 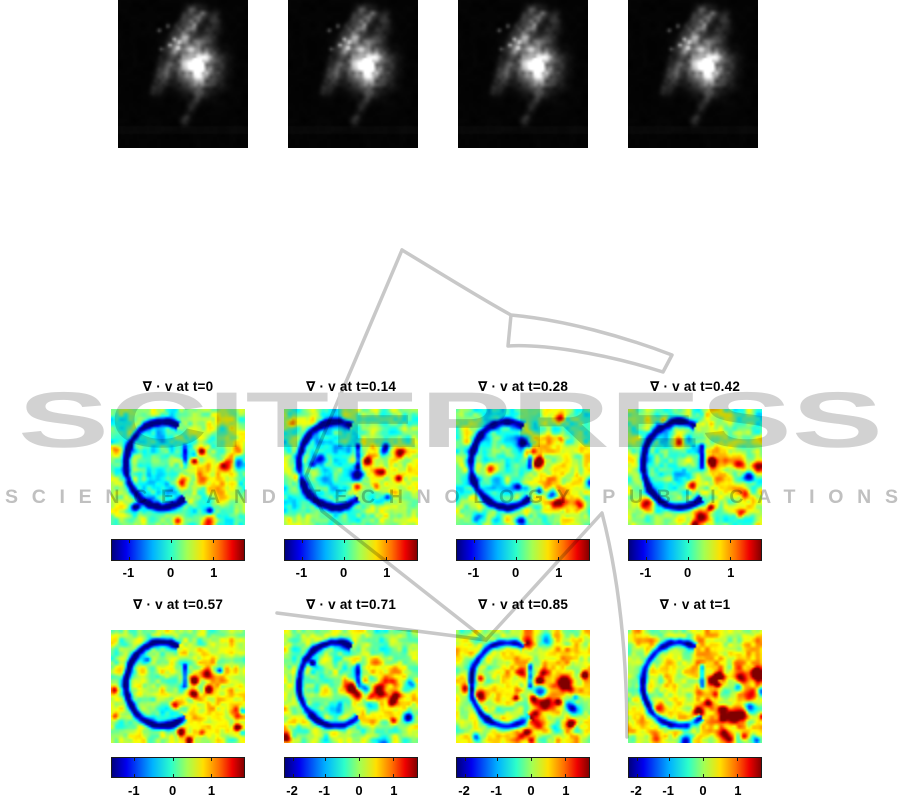 I want to click on colorbar-ticklabels-r1c3: -1 0 1, so click(x=523, y=573).